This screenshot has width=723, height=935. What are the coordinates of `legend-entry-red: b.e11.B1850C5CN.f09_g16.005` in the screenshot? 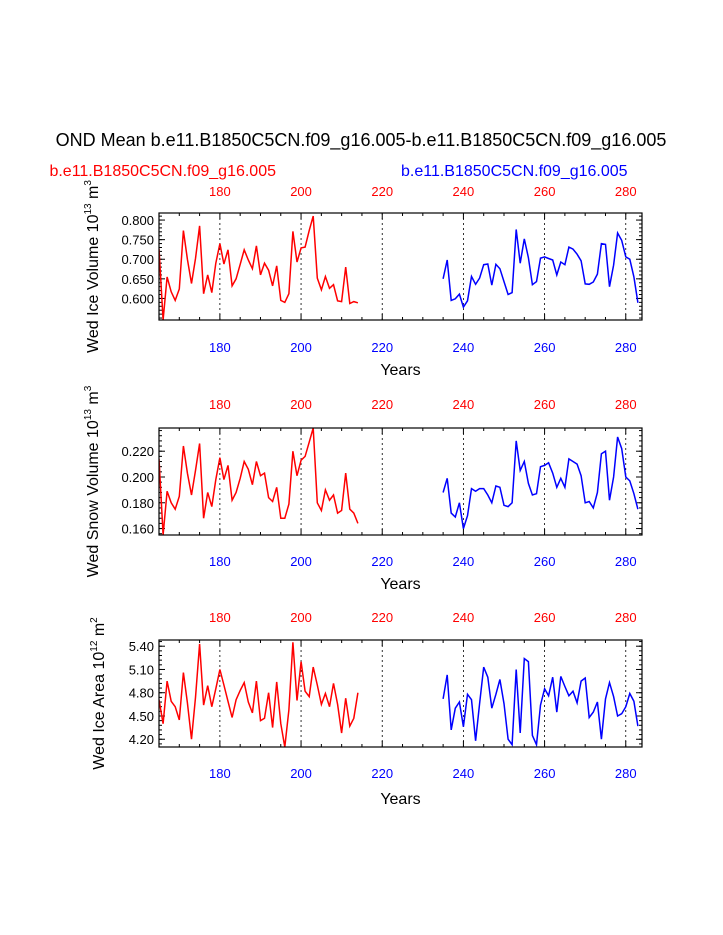 It's located at (162, 171).